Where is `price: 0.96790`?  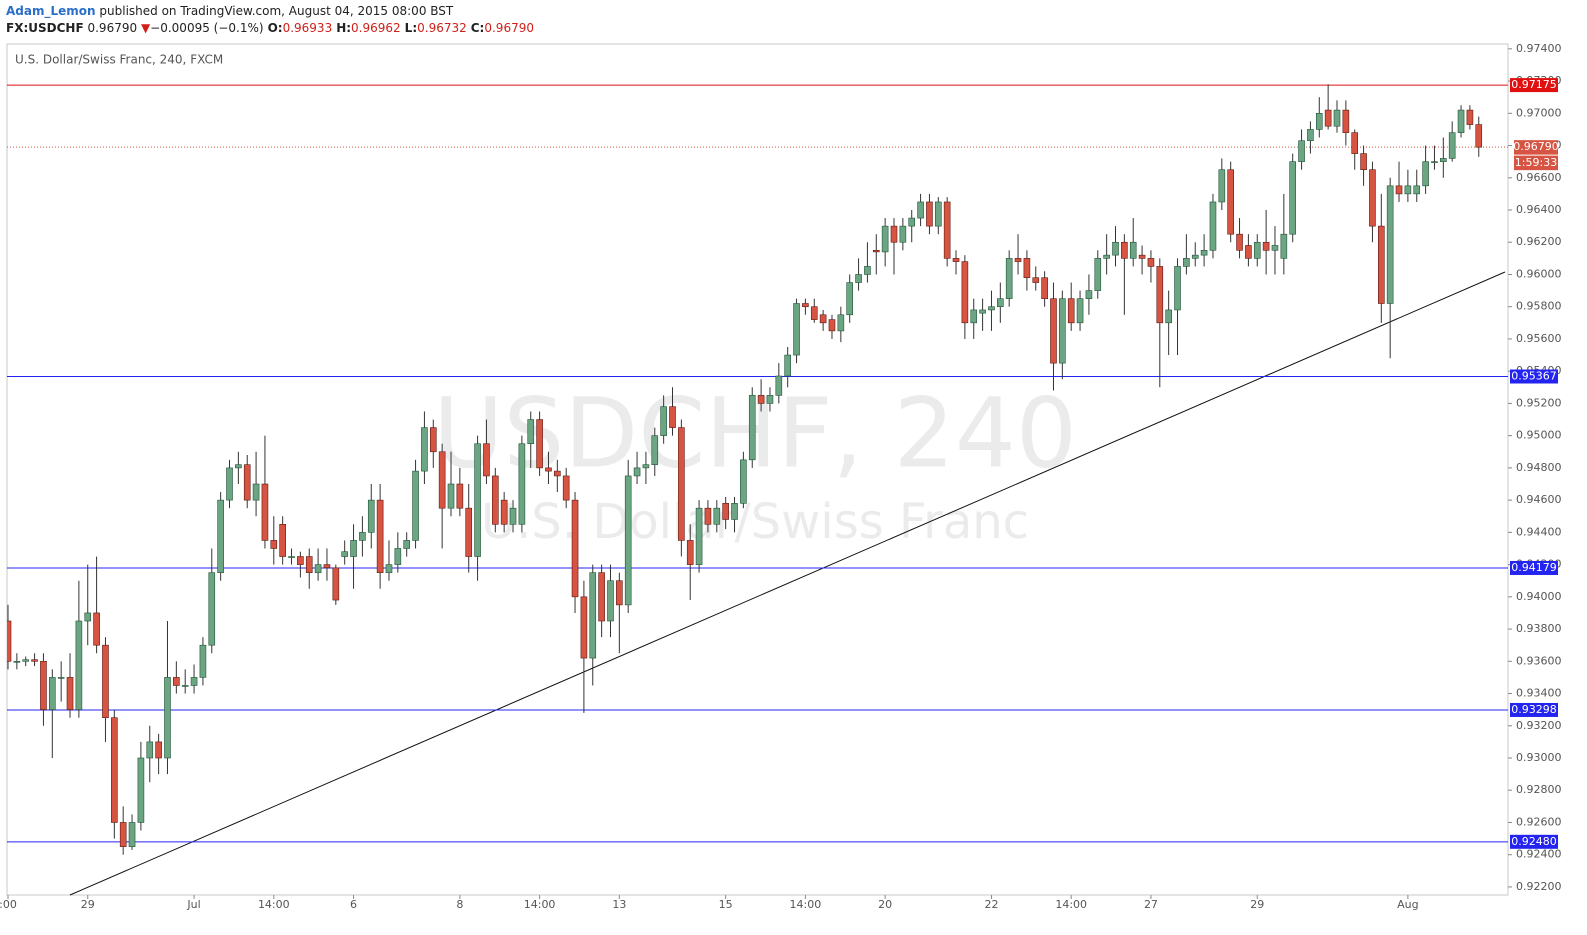
price: 0.96790 is located at coordinates (112, 28).